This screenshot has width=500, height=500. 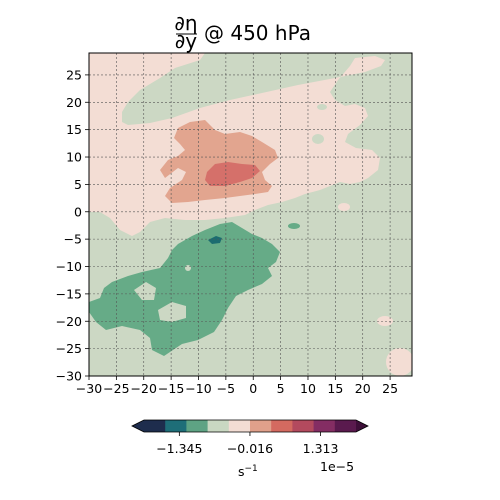 I want to click on colorbar-under-triangle, so click(x=138, y=426).